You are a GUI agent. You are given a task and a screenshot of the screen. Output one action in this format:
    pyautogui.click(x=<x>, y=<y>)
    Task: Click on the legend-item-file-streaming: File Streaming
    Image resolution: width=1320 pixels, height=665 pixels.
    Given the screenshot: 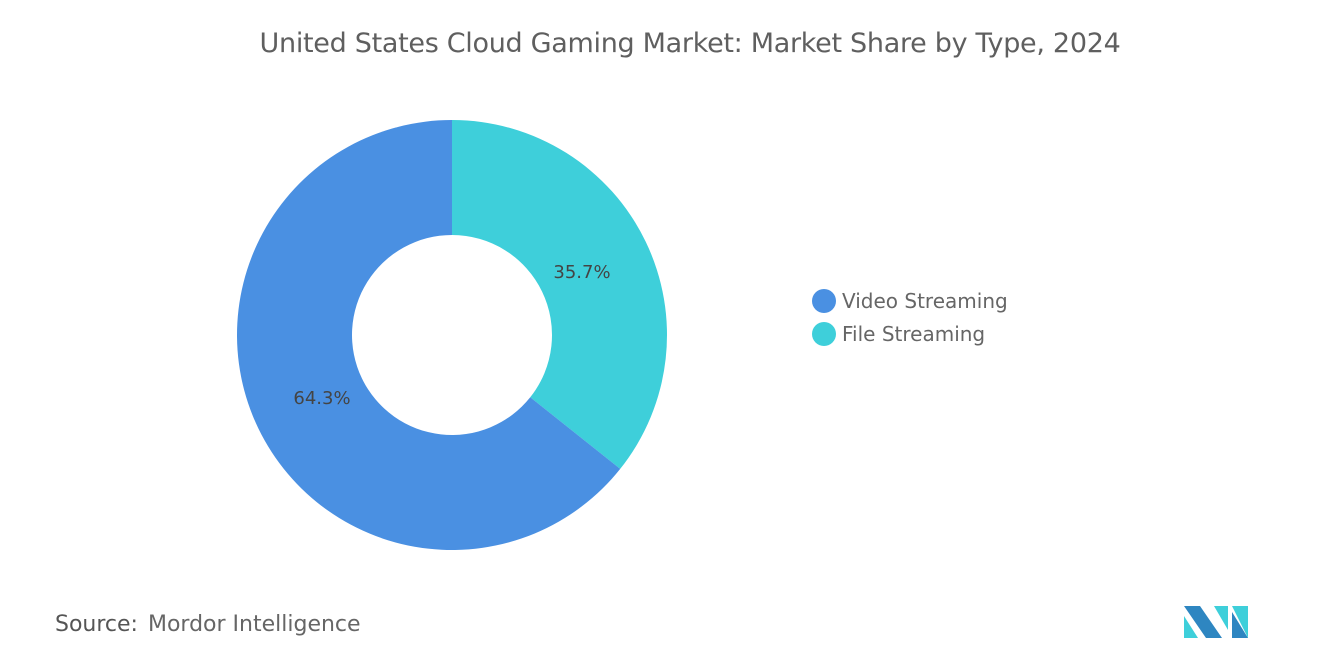 What is the action you would take?
    pyautogui.click(x=910, y=333)
    